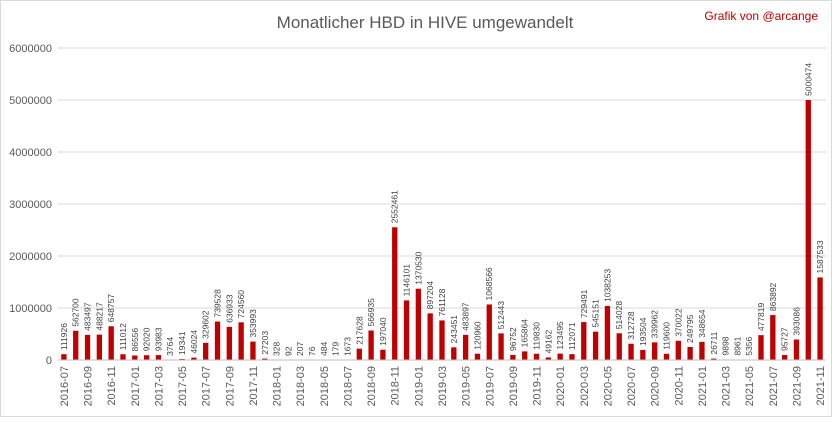  Describe the element at coordinates (727, 386) in the screenshot. I see `x-tick-label: 2021-03` at that location.